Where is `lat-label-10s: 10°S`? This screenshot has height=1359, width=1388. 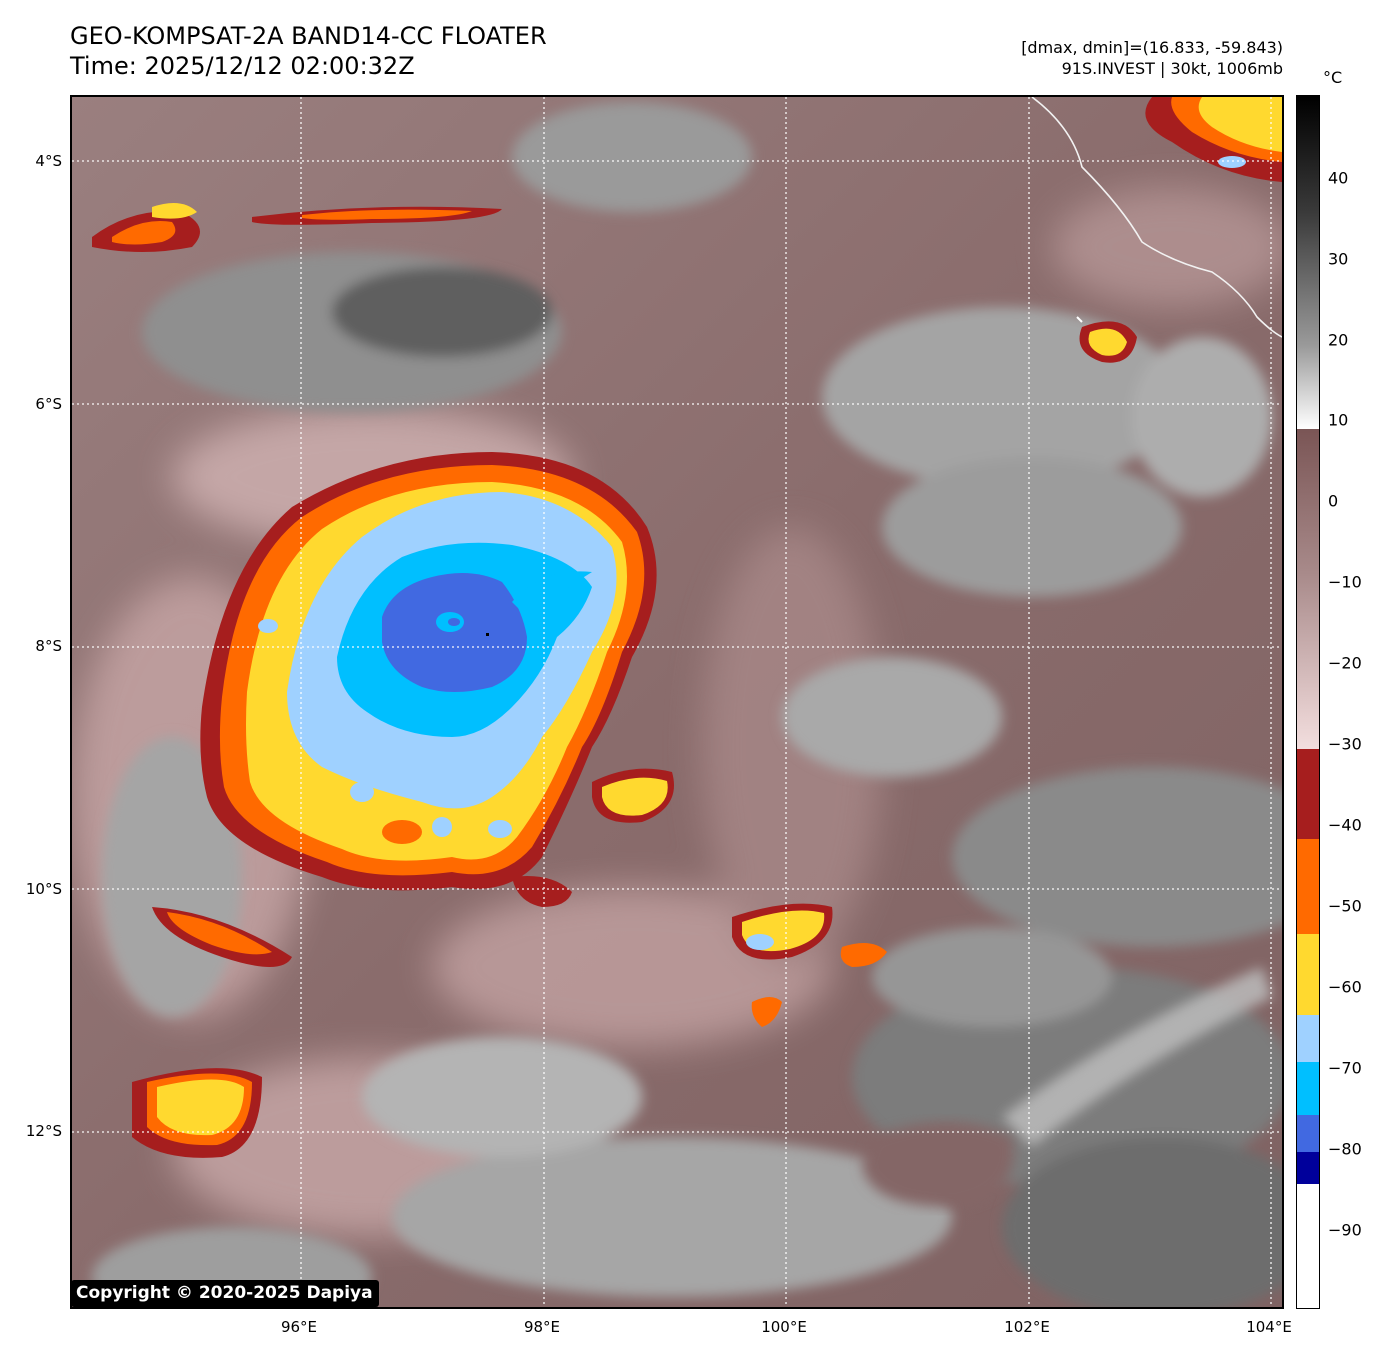 lat-label-10s: 10°S is located at coordinates (43, 889).